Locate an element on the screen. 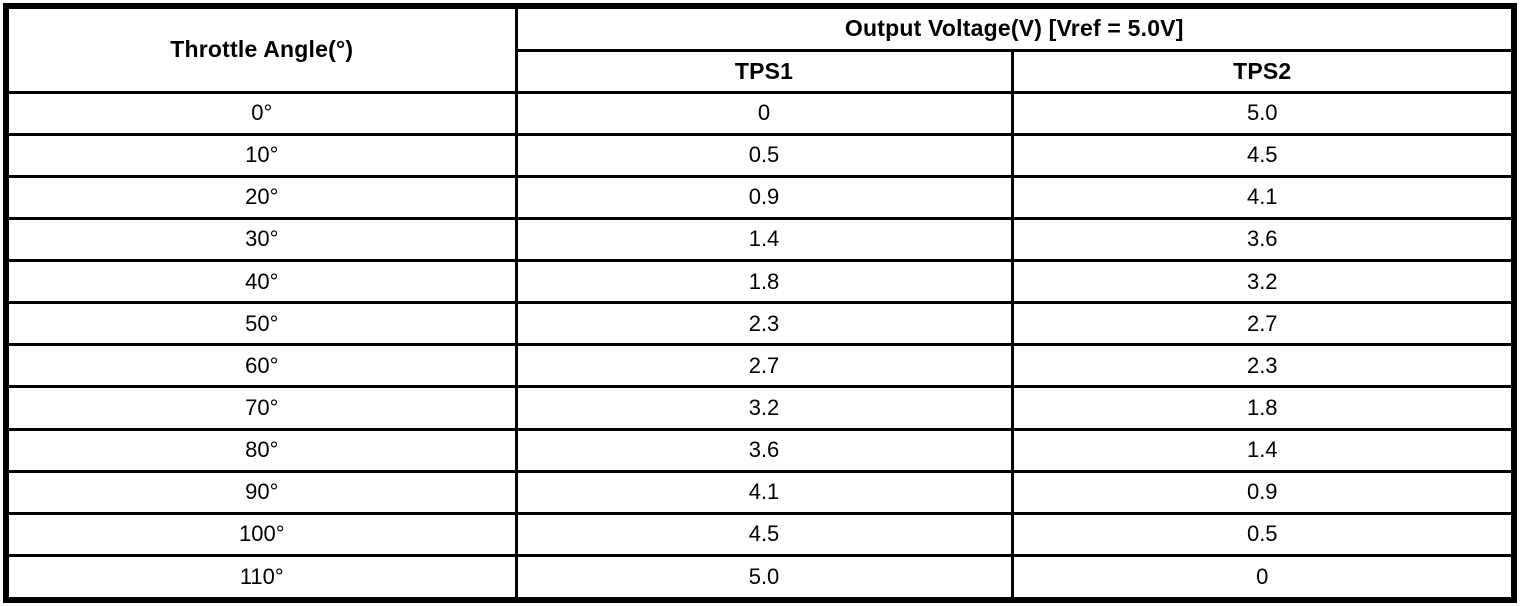 This screenshot has height=606, width=1520. tps2-cell: 3.6 is located at coordinates (1263, 239).